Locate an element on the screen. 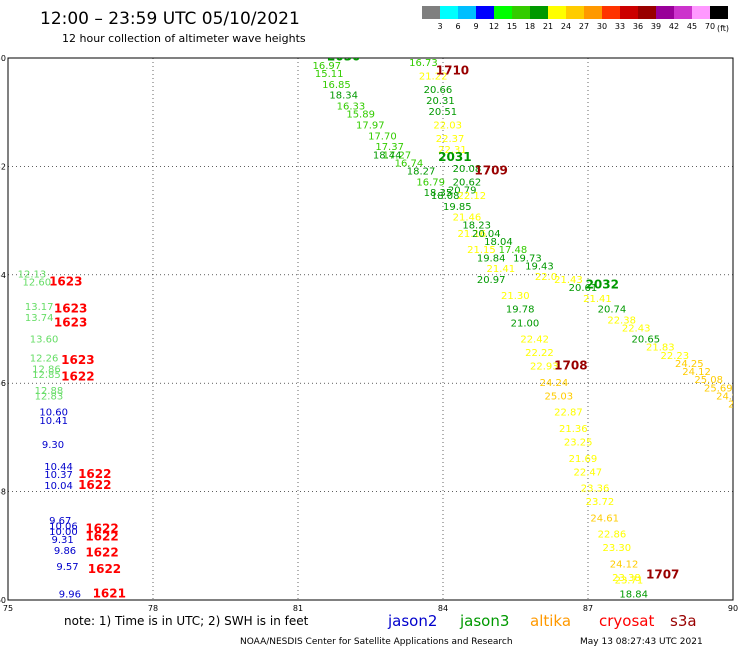  wave-height-value: 18.08 is located at coordinates (445, 196).